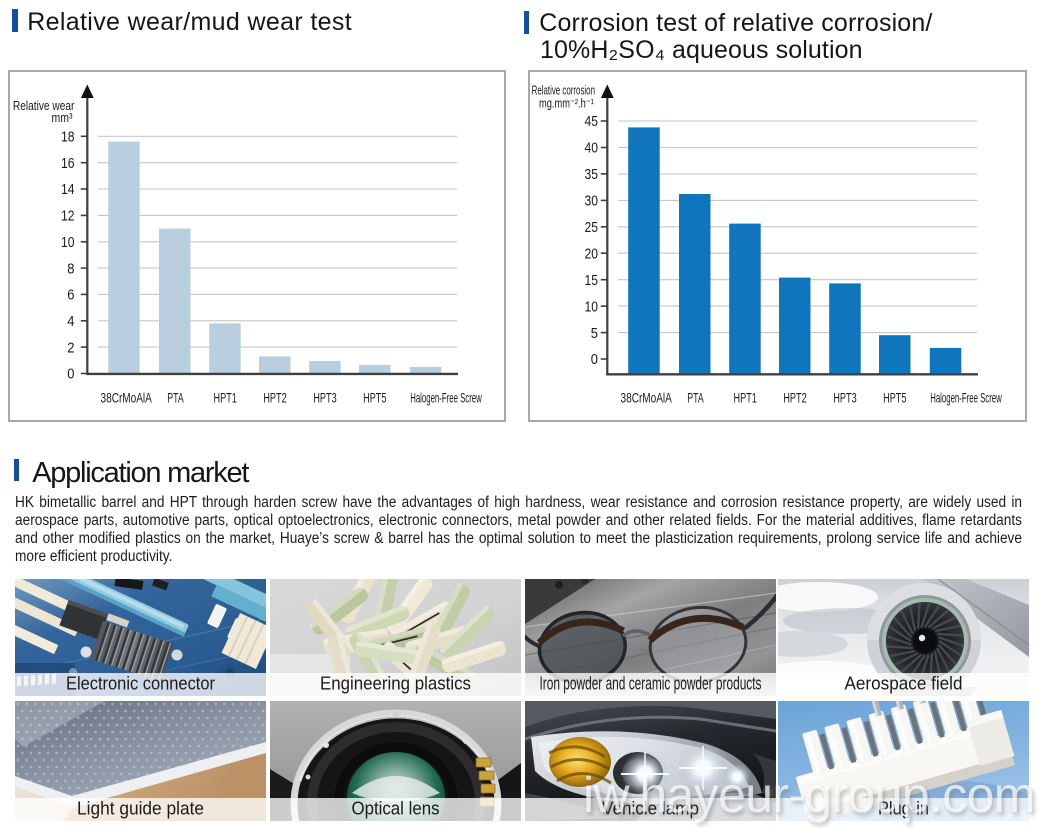 This screenshot has width=1044, height=834. What do you see at coordinates (396, 807) in the screenshot?
I see `svg-text: Optical lens` at bounding box center [396, 807].